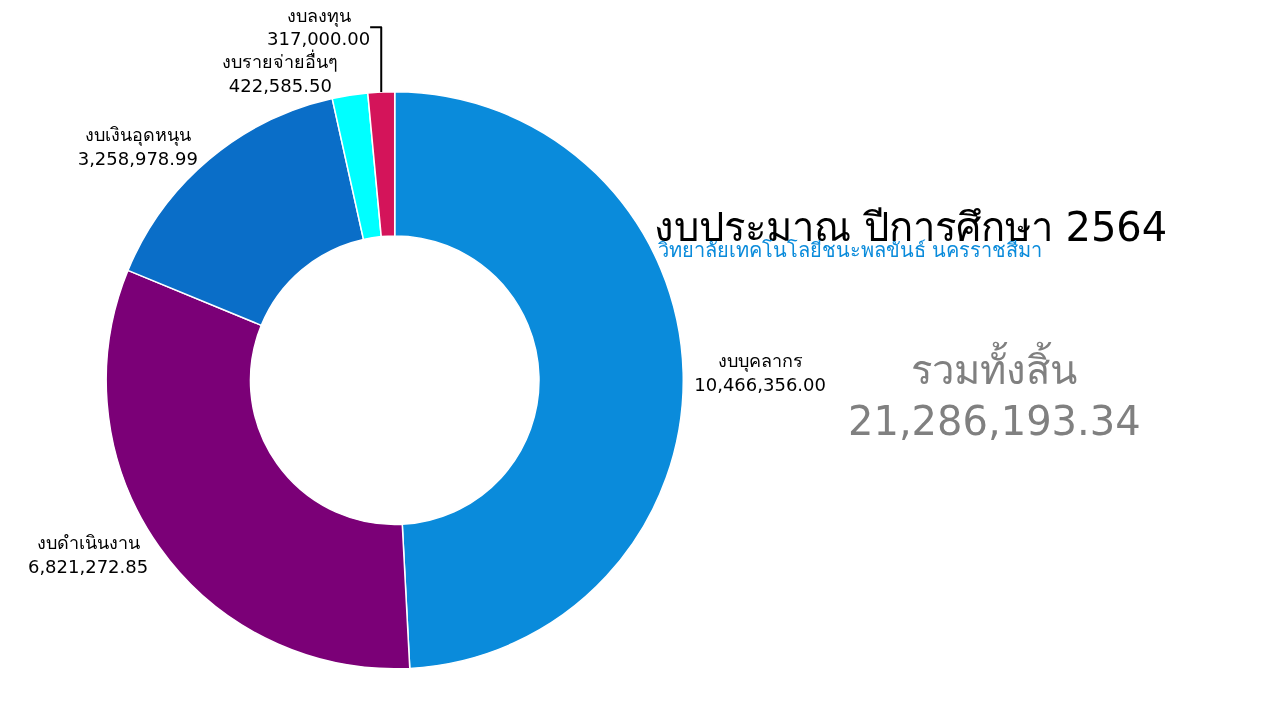 The height and width of the screenshot is (720, 1280). Describe the element at coordinates (319, 39) in the screenshot. I see `data-label: 317,000.00` at that location.